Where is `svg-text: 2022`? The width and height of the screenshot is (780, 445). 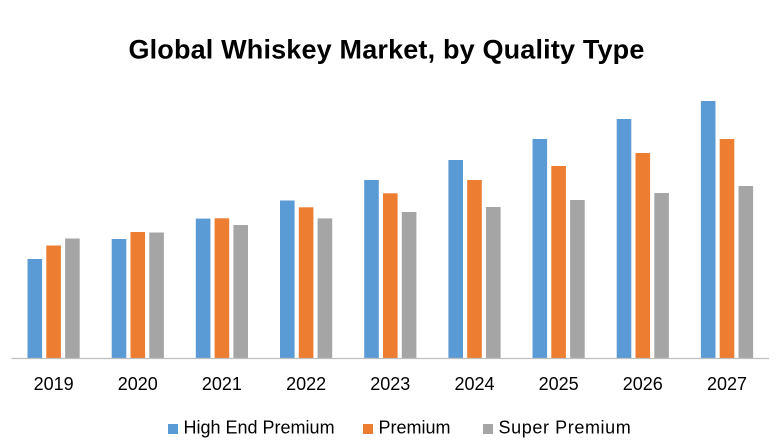 svg-text: 2022 is located at coordinates (306, 384).